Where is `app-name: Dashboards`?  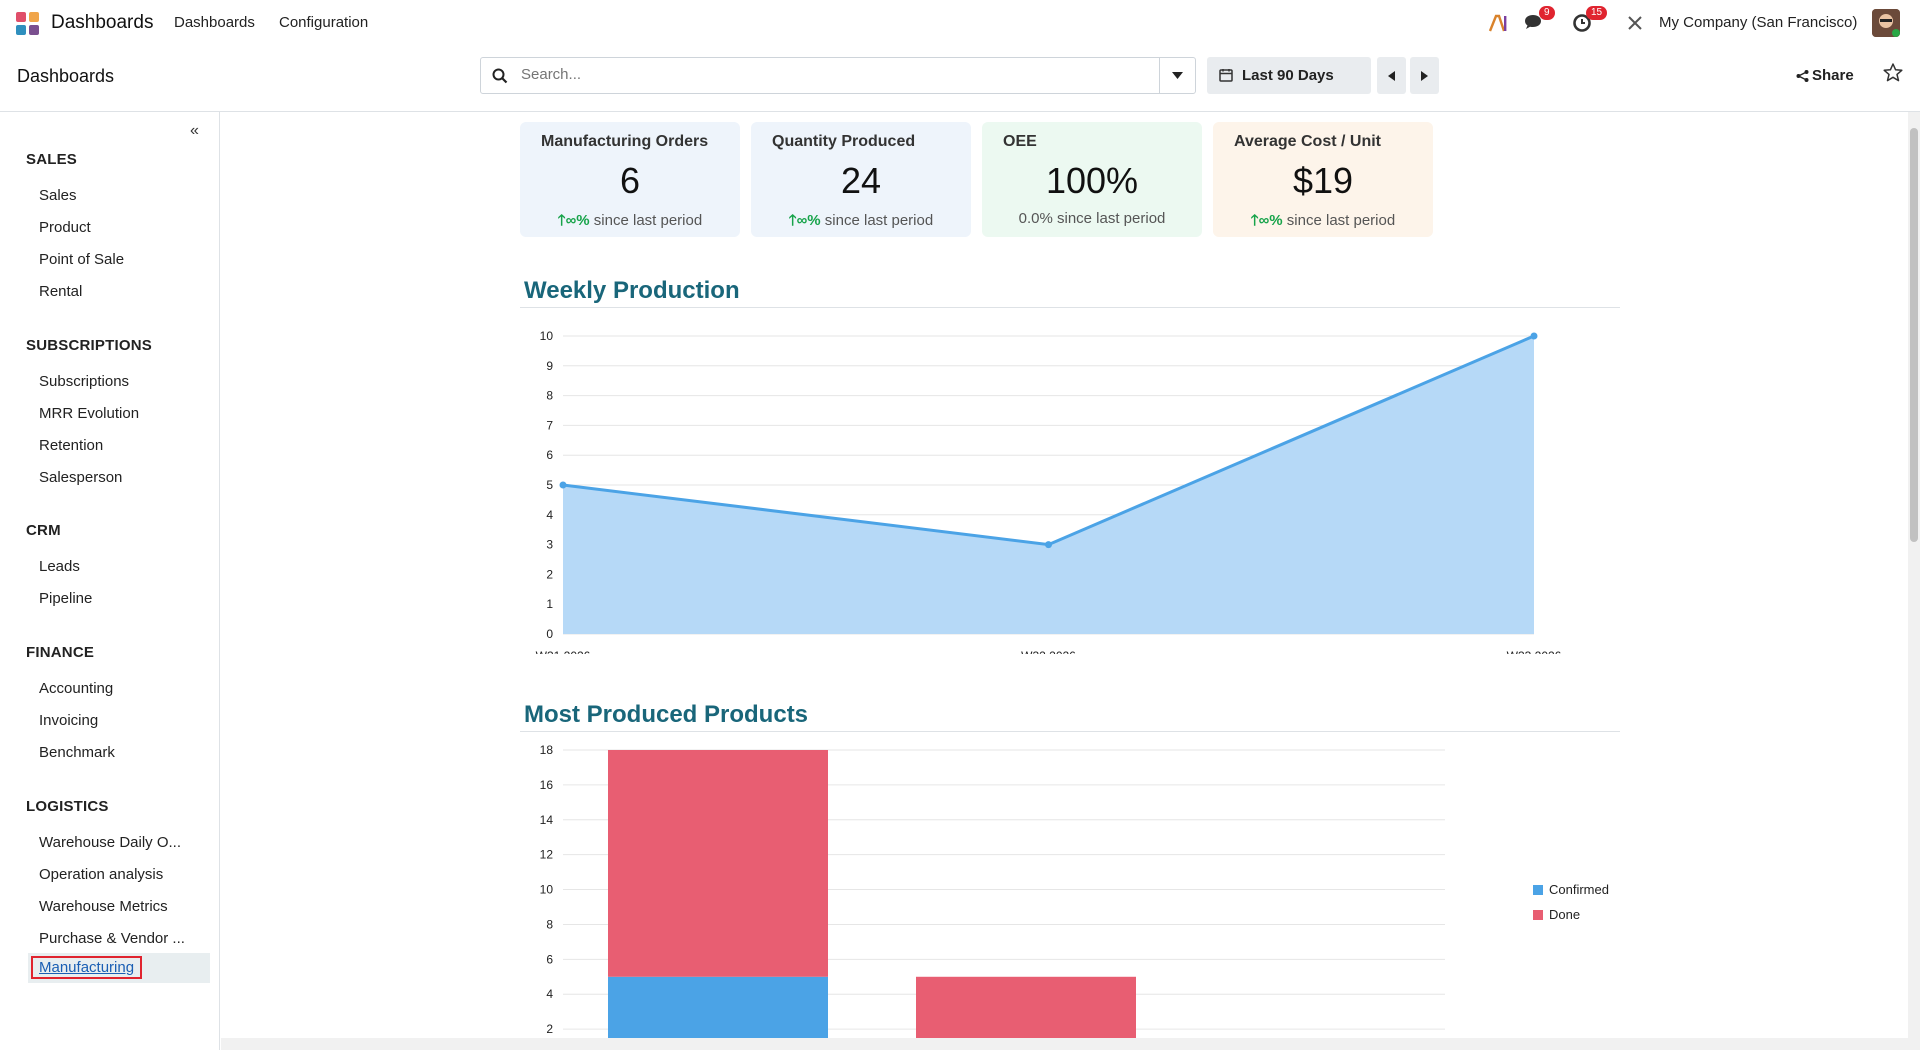
app-name: Dashboards is located at coordinates (102, 22).